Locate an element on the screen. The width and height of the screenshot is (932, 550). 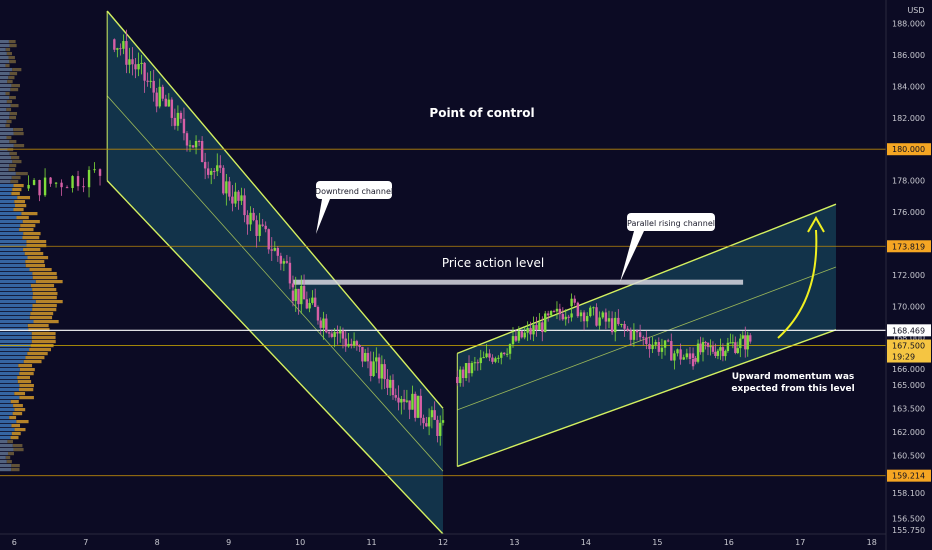
time-tick-label: 8 is located at coordinates (157, 542).